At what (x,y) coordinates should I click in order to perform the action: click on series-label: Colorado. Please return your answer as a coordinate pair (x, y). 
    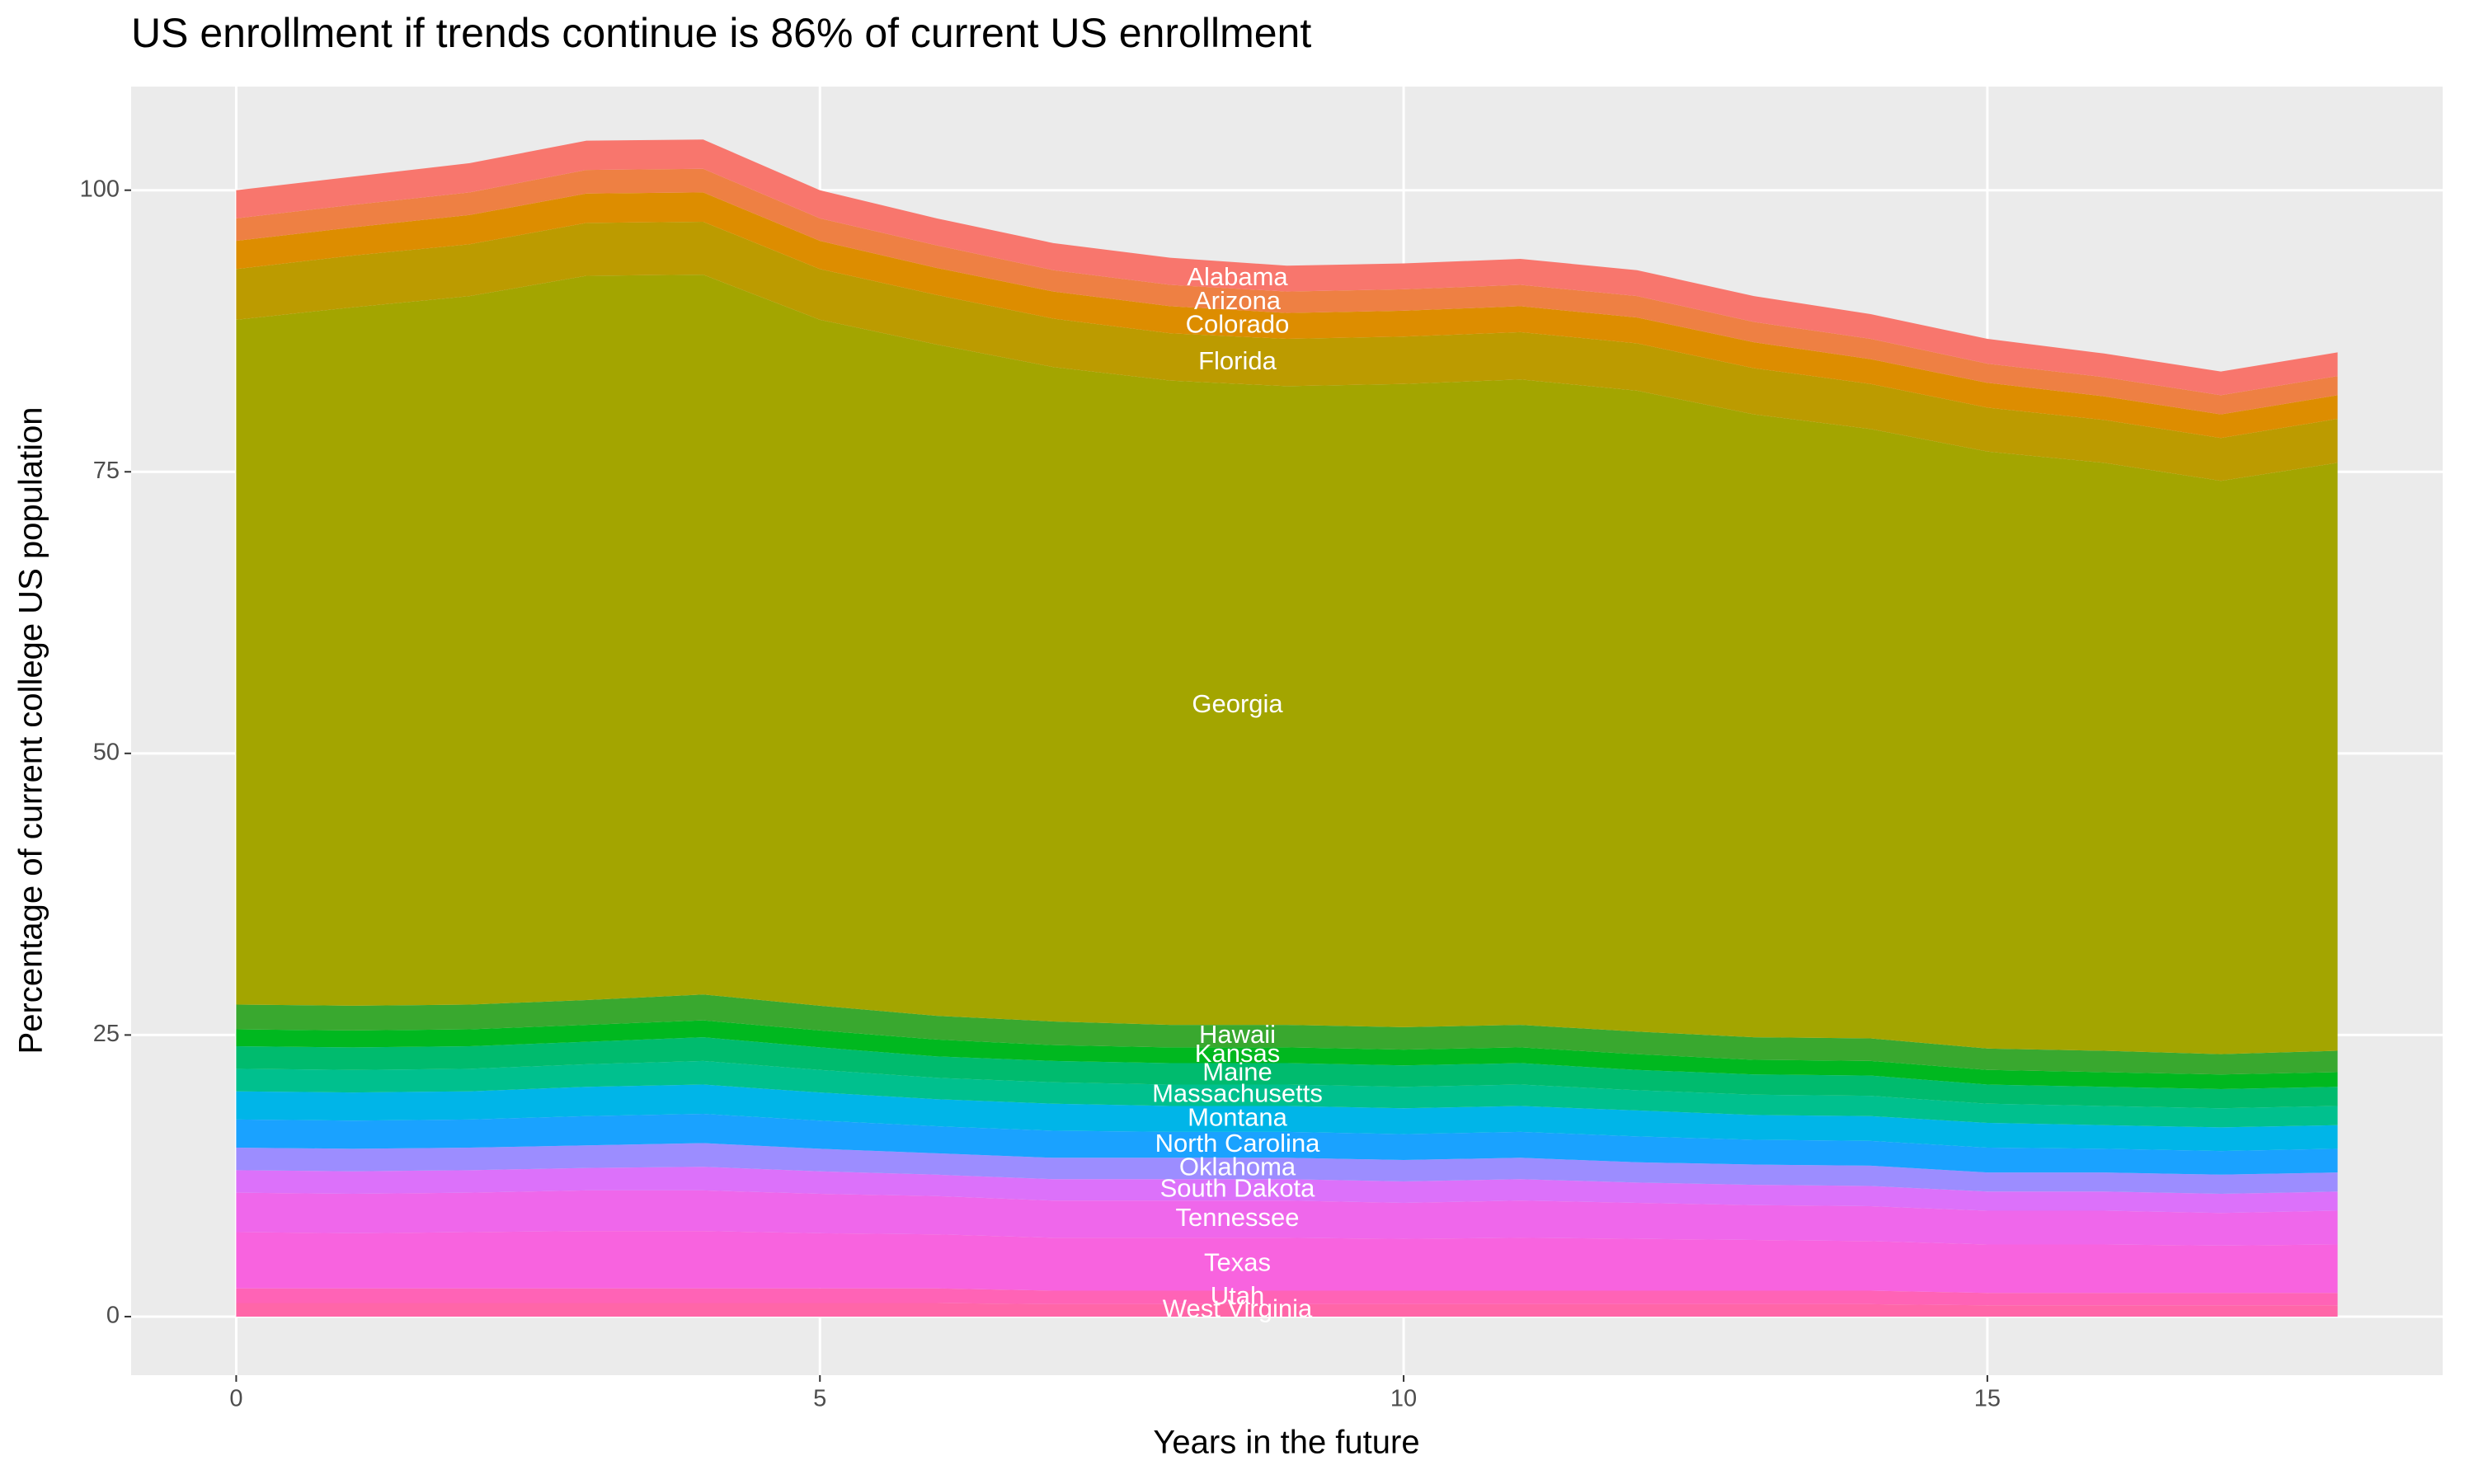
    Looking at the image, I should click on (1238, 324).